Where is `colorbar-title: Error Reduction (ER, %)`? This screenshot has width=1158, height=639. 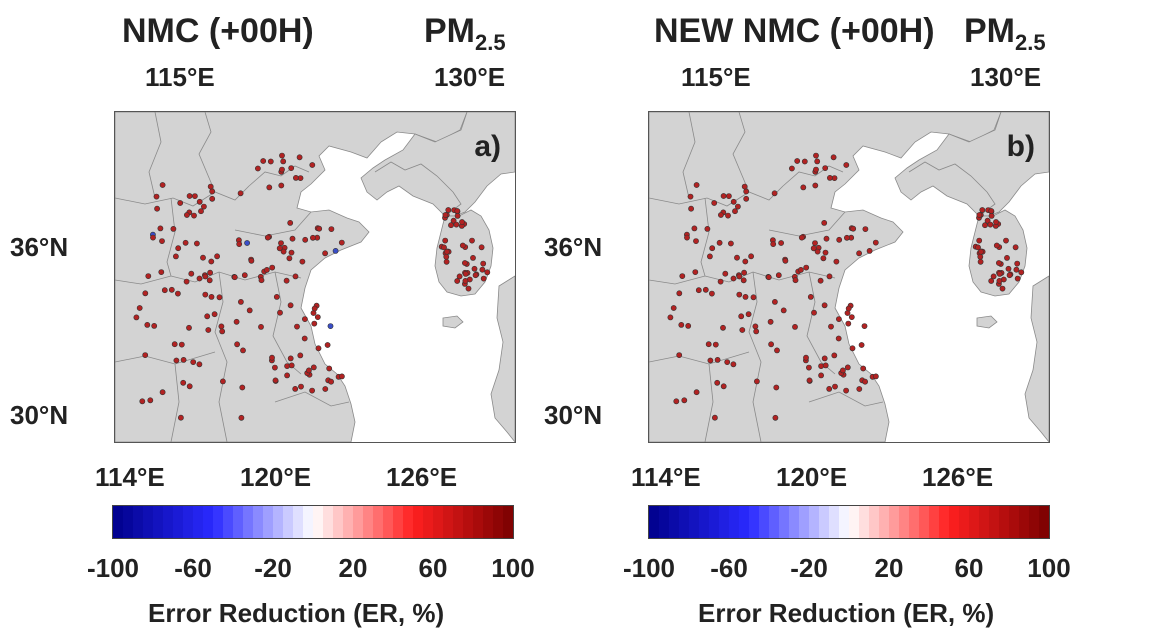
colorbar-title: Error Reduction (ER, %) is located at coordinates (846, 613).